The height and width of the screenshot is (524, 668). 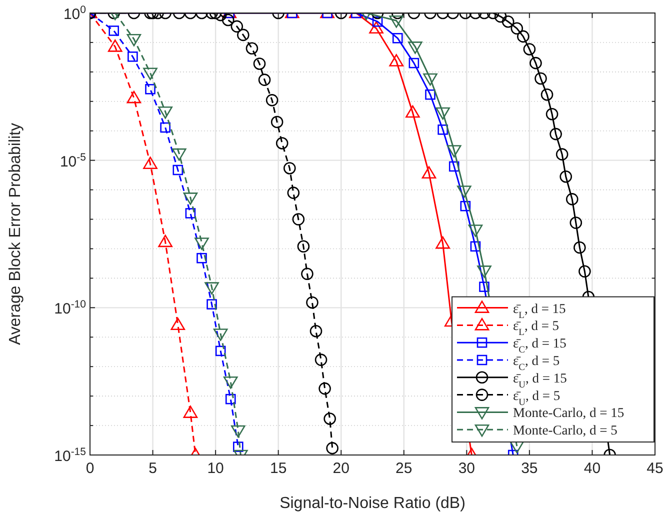 I want to click on x-tick-label: 35, so click(x=529, y=468).